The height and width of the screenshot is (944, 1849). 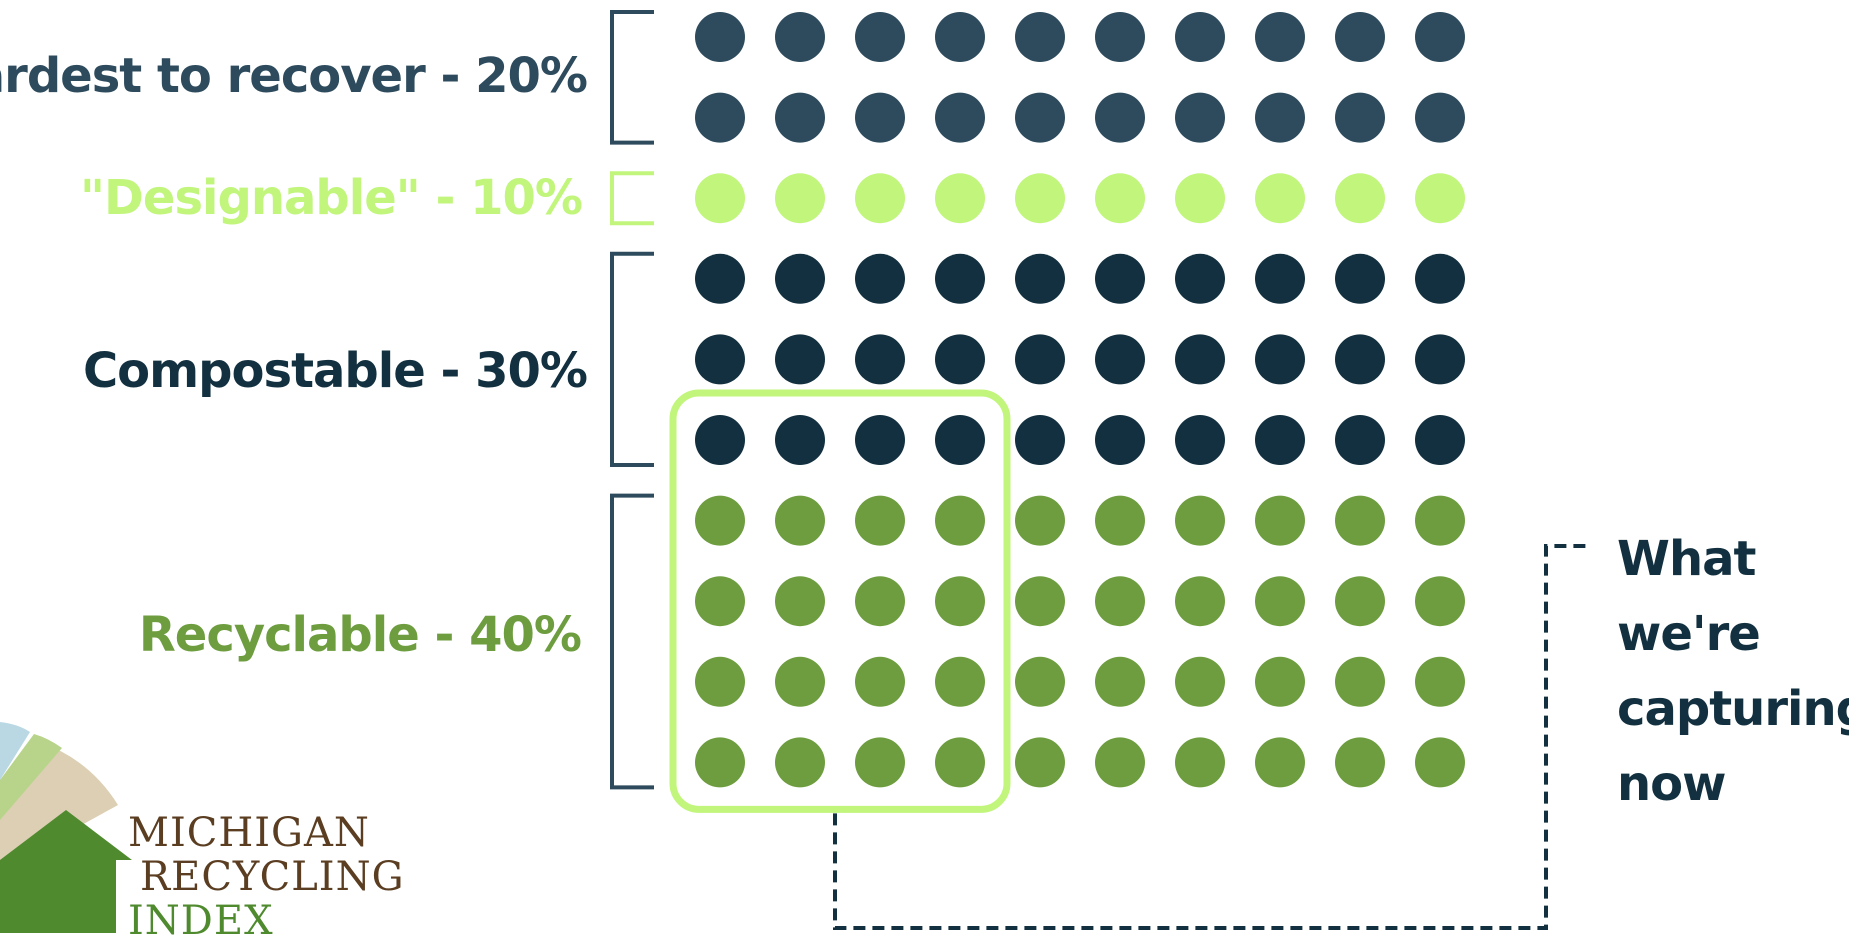 I want to click on label-designable: "Designable" - 10%, so click(x=331, y=198).